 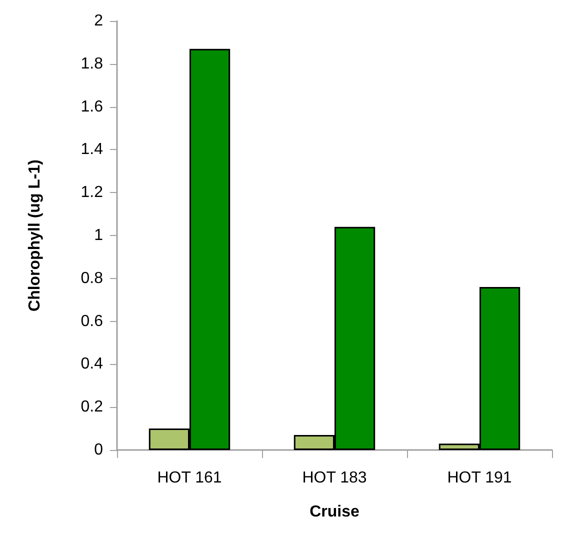 What do you see at coordinates (92, 278) in the screenshot?
I see `y-tick-label: 0.8` at bounding box center [92, 278].